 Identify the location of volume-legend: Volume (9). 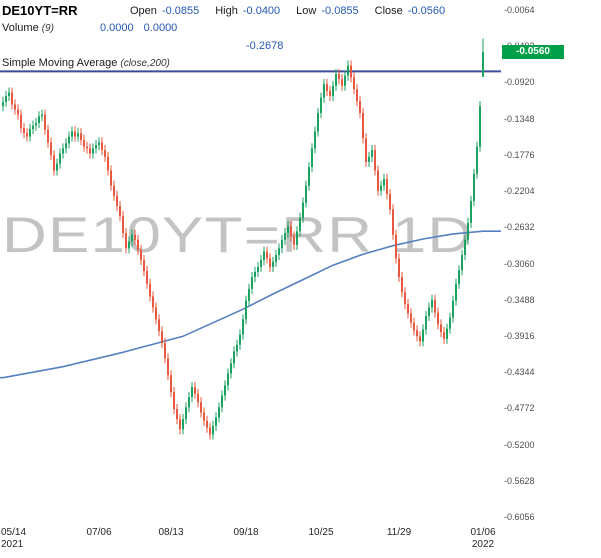
(28, 28).